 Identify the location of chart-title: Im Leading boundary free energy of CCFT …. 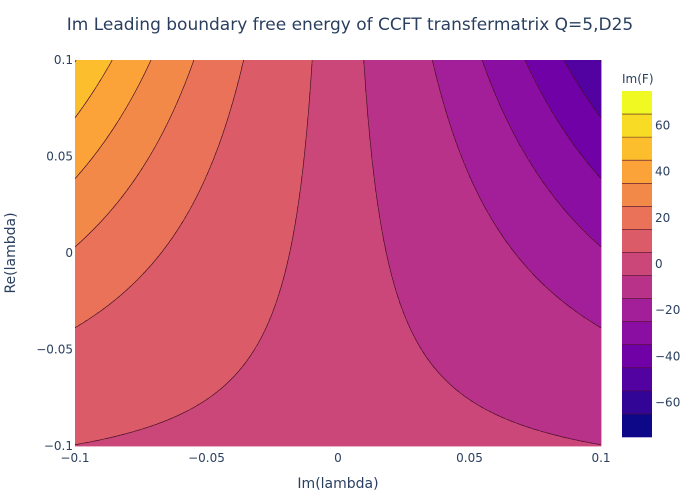
(350, 25).